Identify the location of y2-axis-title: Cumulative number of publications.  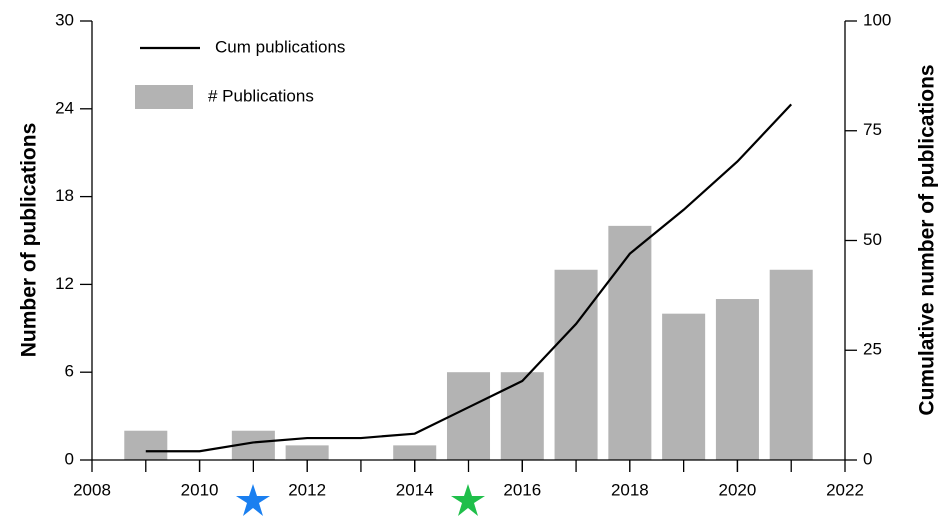
(927, 239).